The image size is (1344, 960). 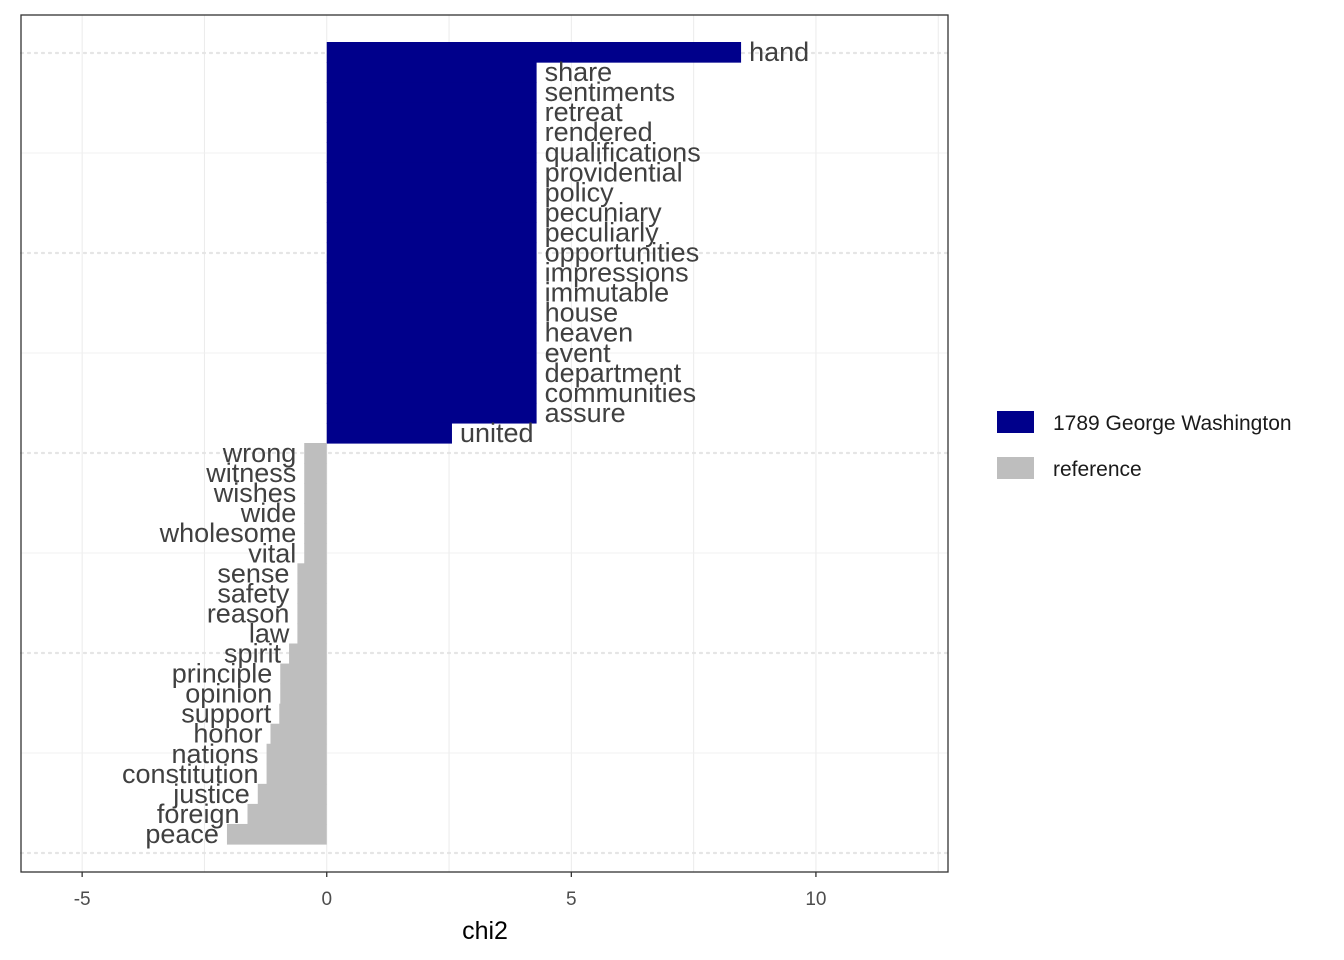 What do you see at coordinates (296, 754) in the screenshot?
I see `bar-nations` at bounding box center [296, 754].